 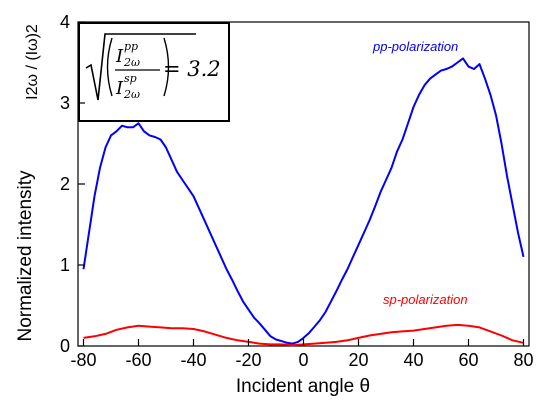 I want to click on sqrt-sign, so click(x=140, y=67).